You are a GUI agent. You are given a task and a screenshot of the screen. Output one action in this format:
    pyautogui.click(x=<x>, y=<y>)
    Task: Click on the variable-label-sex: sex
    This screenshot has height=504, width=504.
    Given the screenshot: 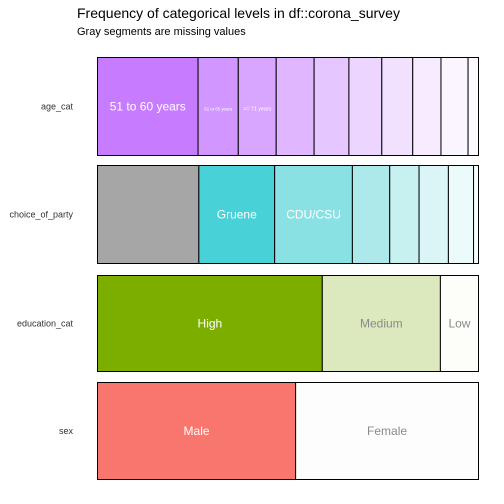 What is the action you would take?
    pyautogui.click(x=66, y=431)
    